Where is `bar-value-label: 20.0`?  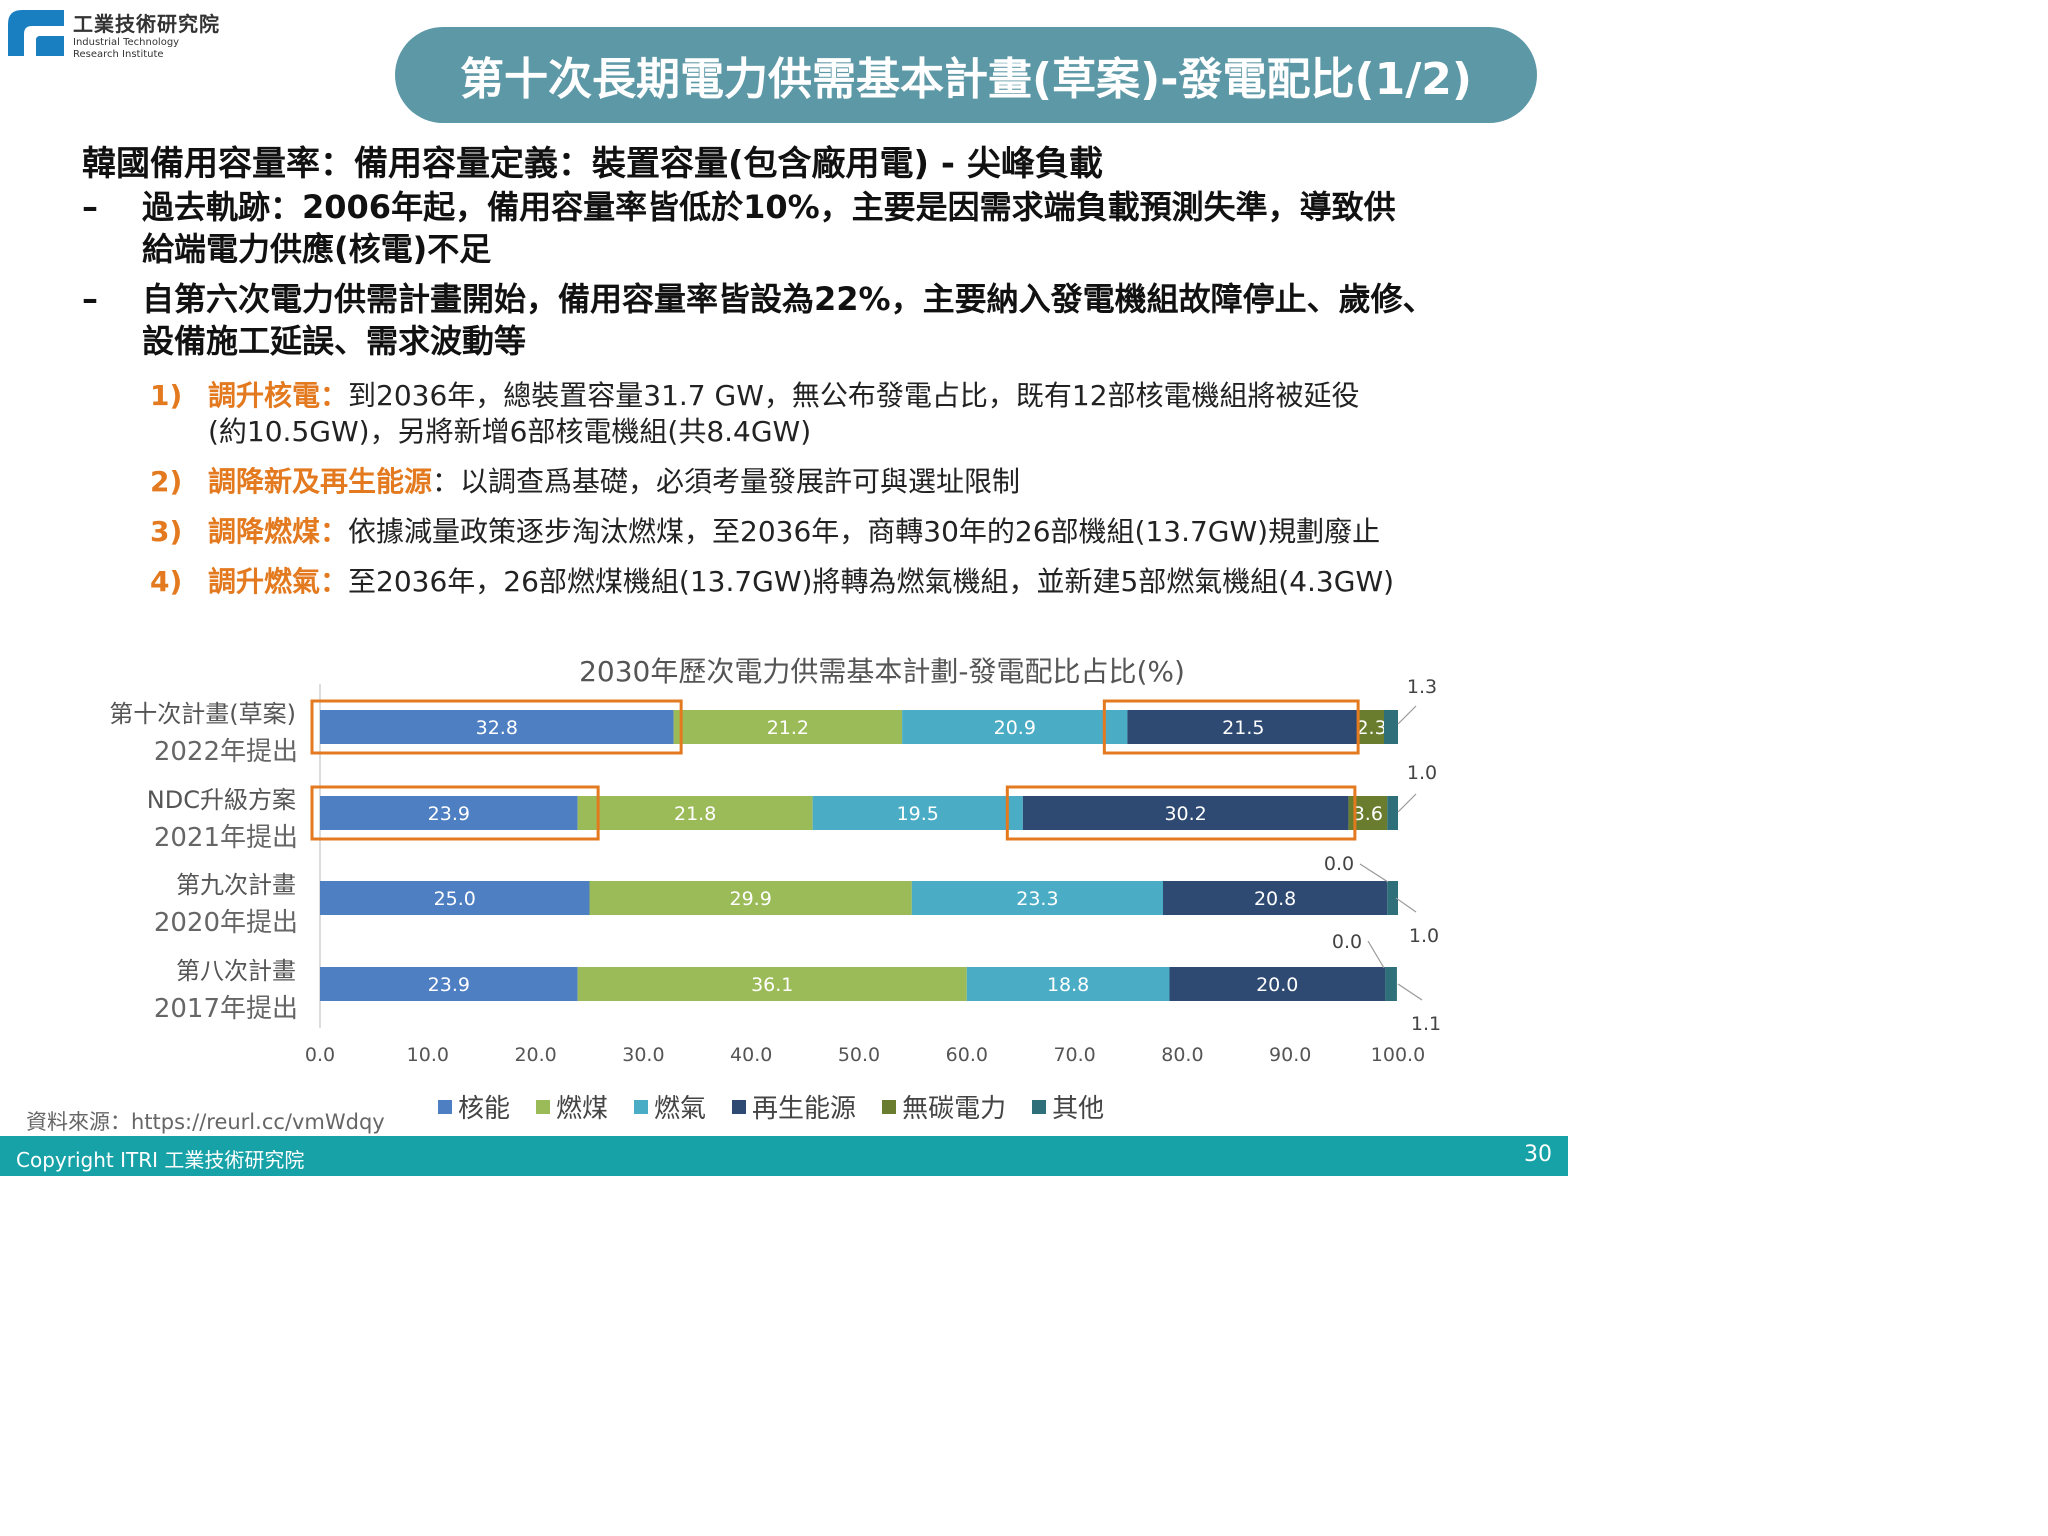 bar-value-label: 20.0 is located at coordinates (1277, 985).